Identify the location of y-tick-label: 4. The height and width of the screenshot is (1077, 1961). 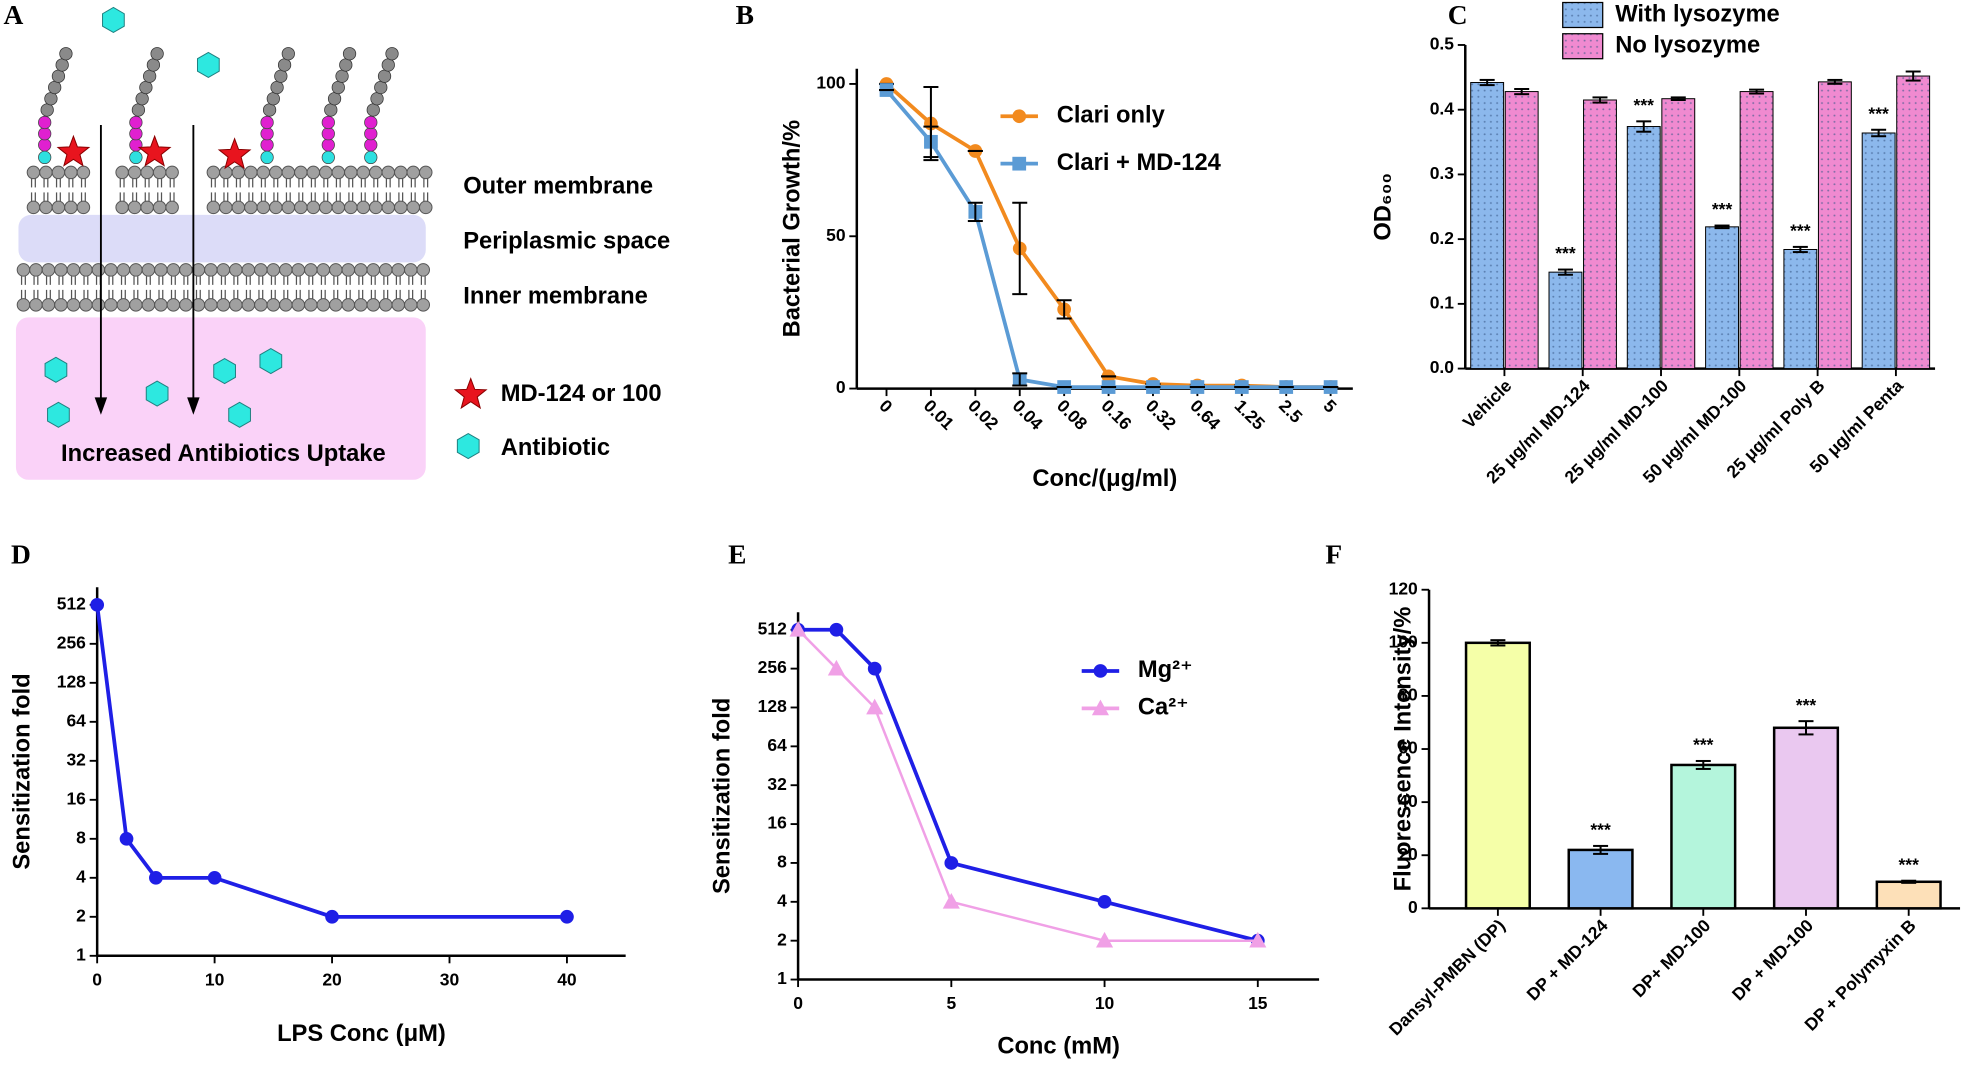
(81, 876).